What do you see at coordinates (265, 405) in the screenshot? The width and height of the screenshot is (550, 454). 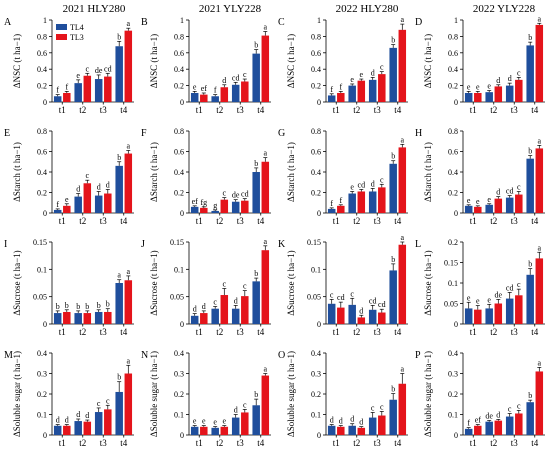 I see `bar-n-tl3-t4` at bounding box center [265, 405].